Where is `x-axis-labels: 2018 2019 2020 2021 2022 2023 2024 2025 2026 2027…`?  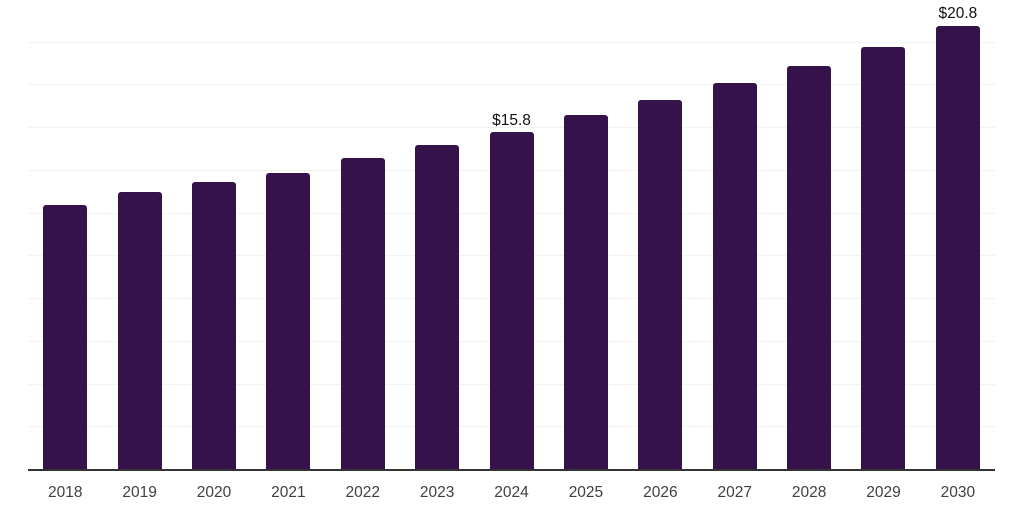
x-axis-labels: 2018 2019 2020 2021 2022 2023 2024 2025 2026 2027… is located at coordinates (511, 493).